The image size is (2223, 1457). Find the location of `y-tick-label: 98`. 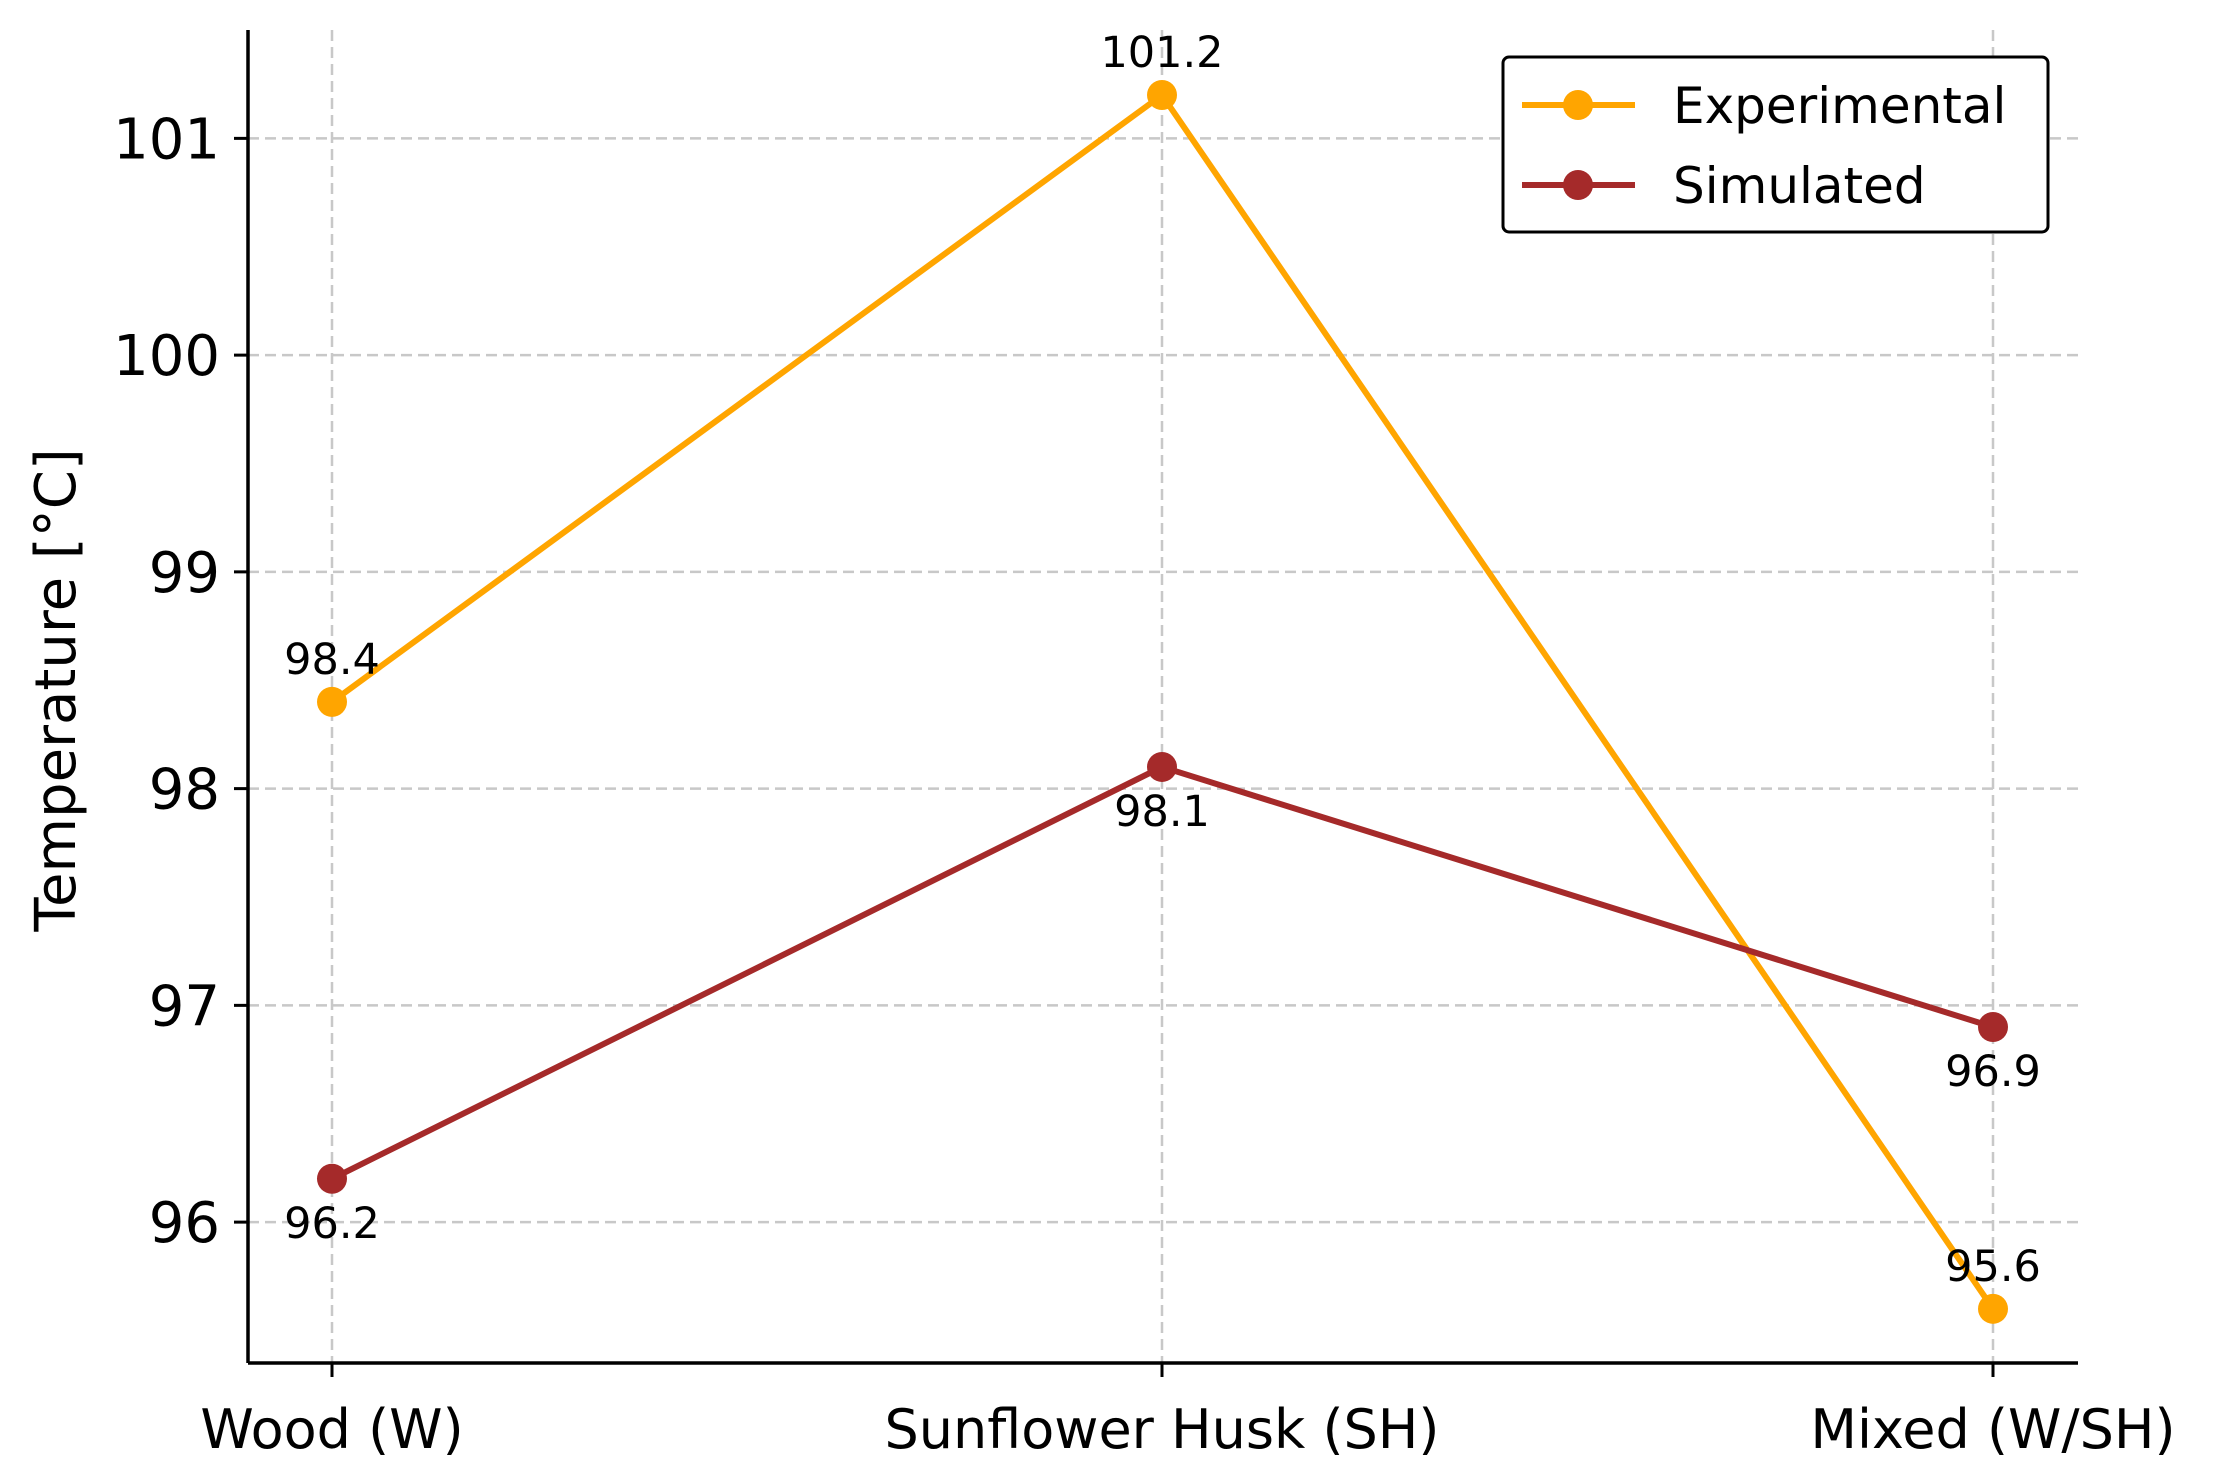

y-tick-label: 98 is located at coordinates (184, 790).